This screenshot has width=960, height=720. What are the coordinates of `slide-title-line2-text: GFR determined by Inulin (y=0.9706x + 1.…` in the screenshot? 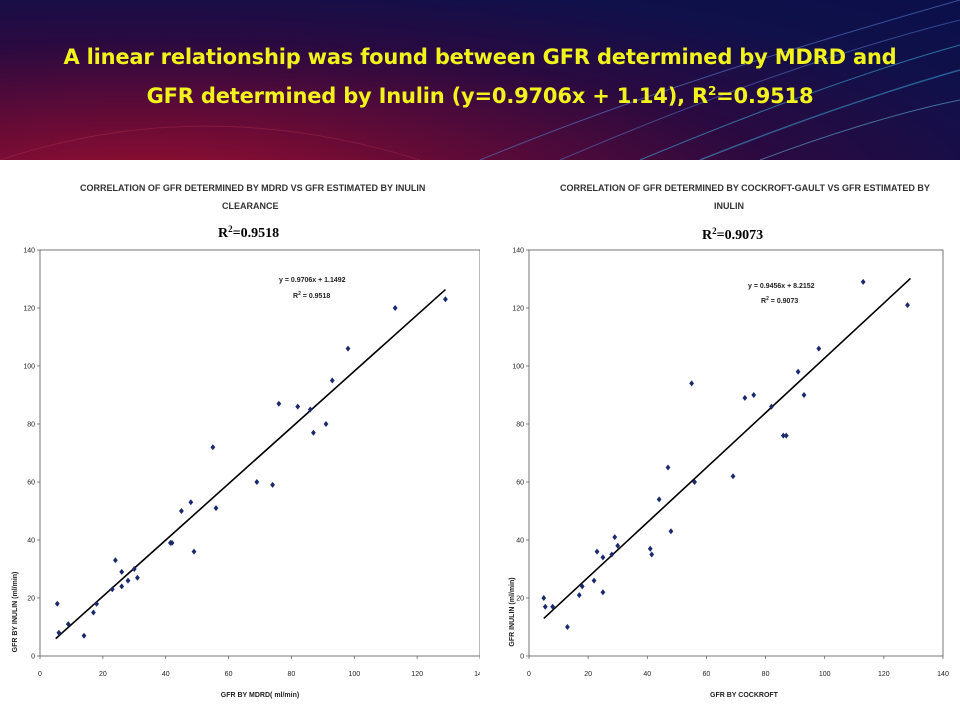 It's located at (427, 96).